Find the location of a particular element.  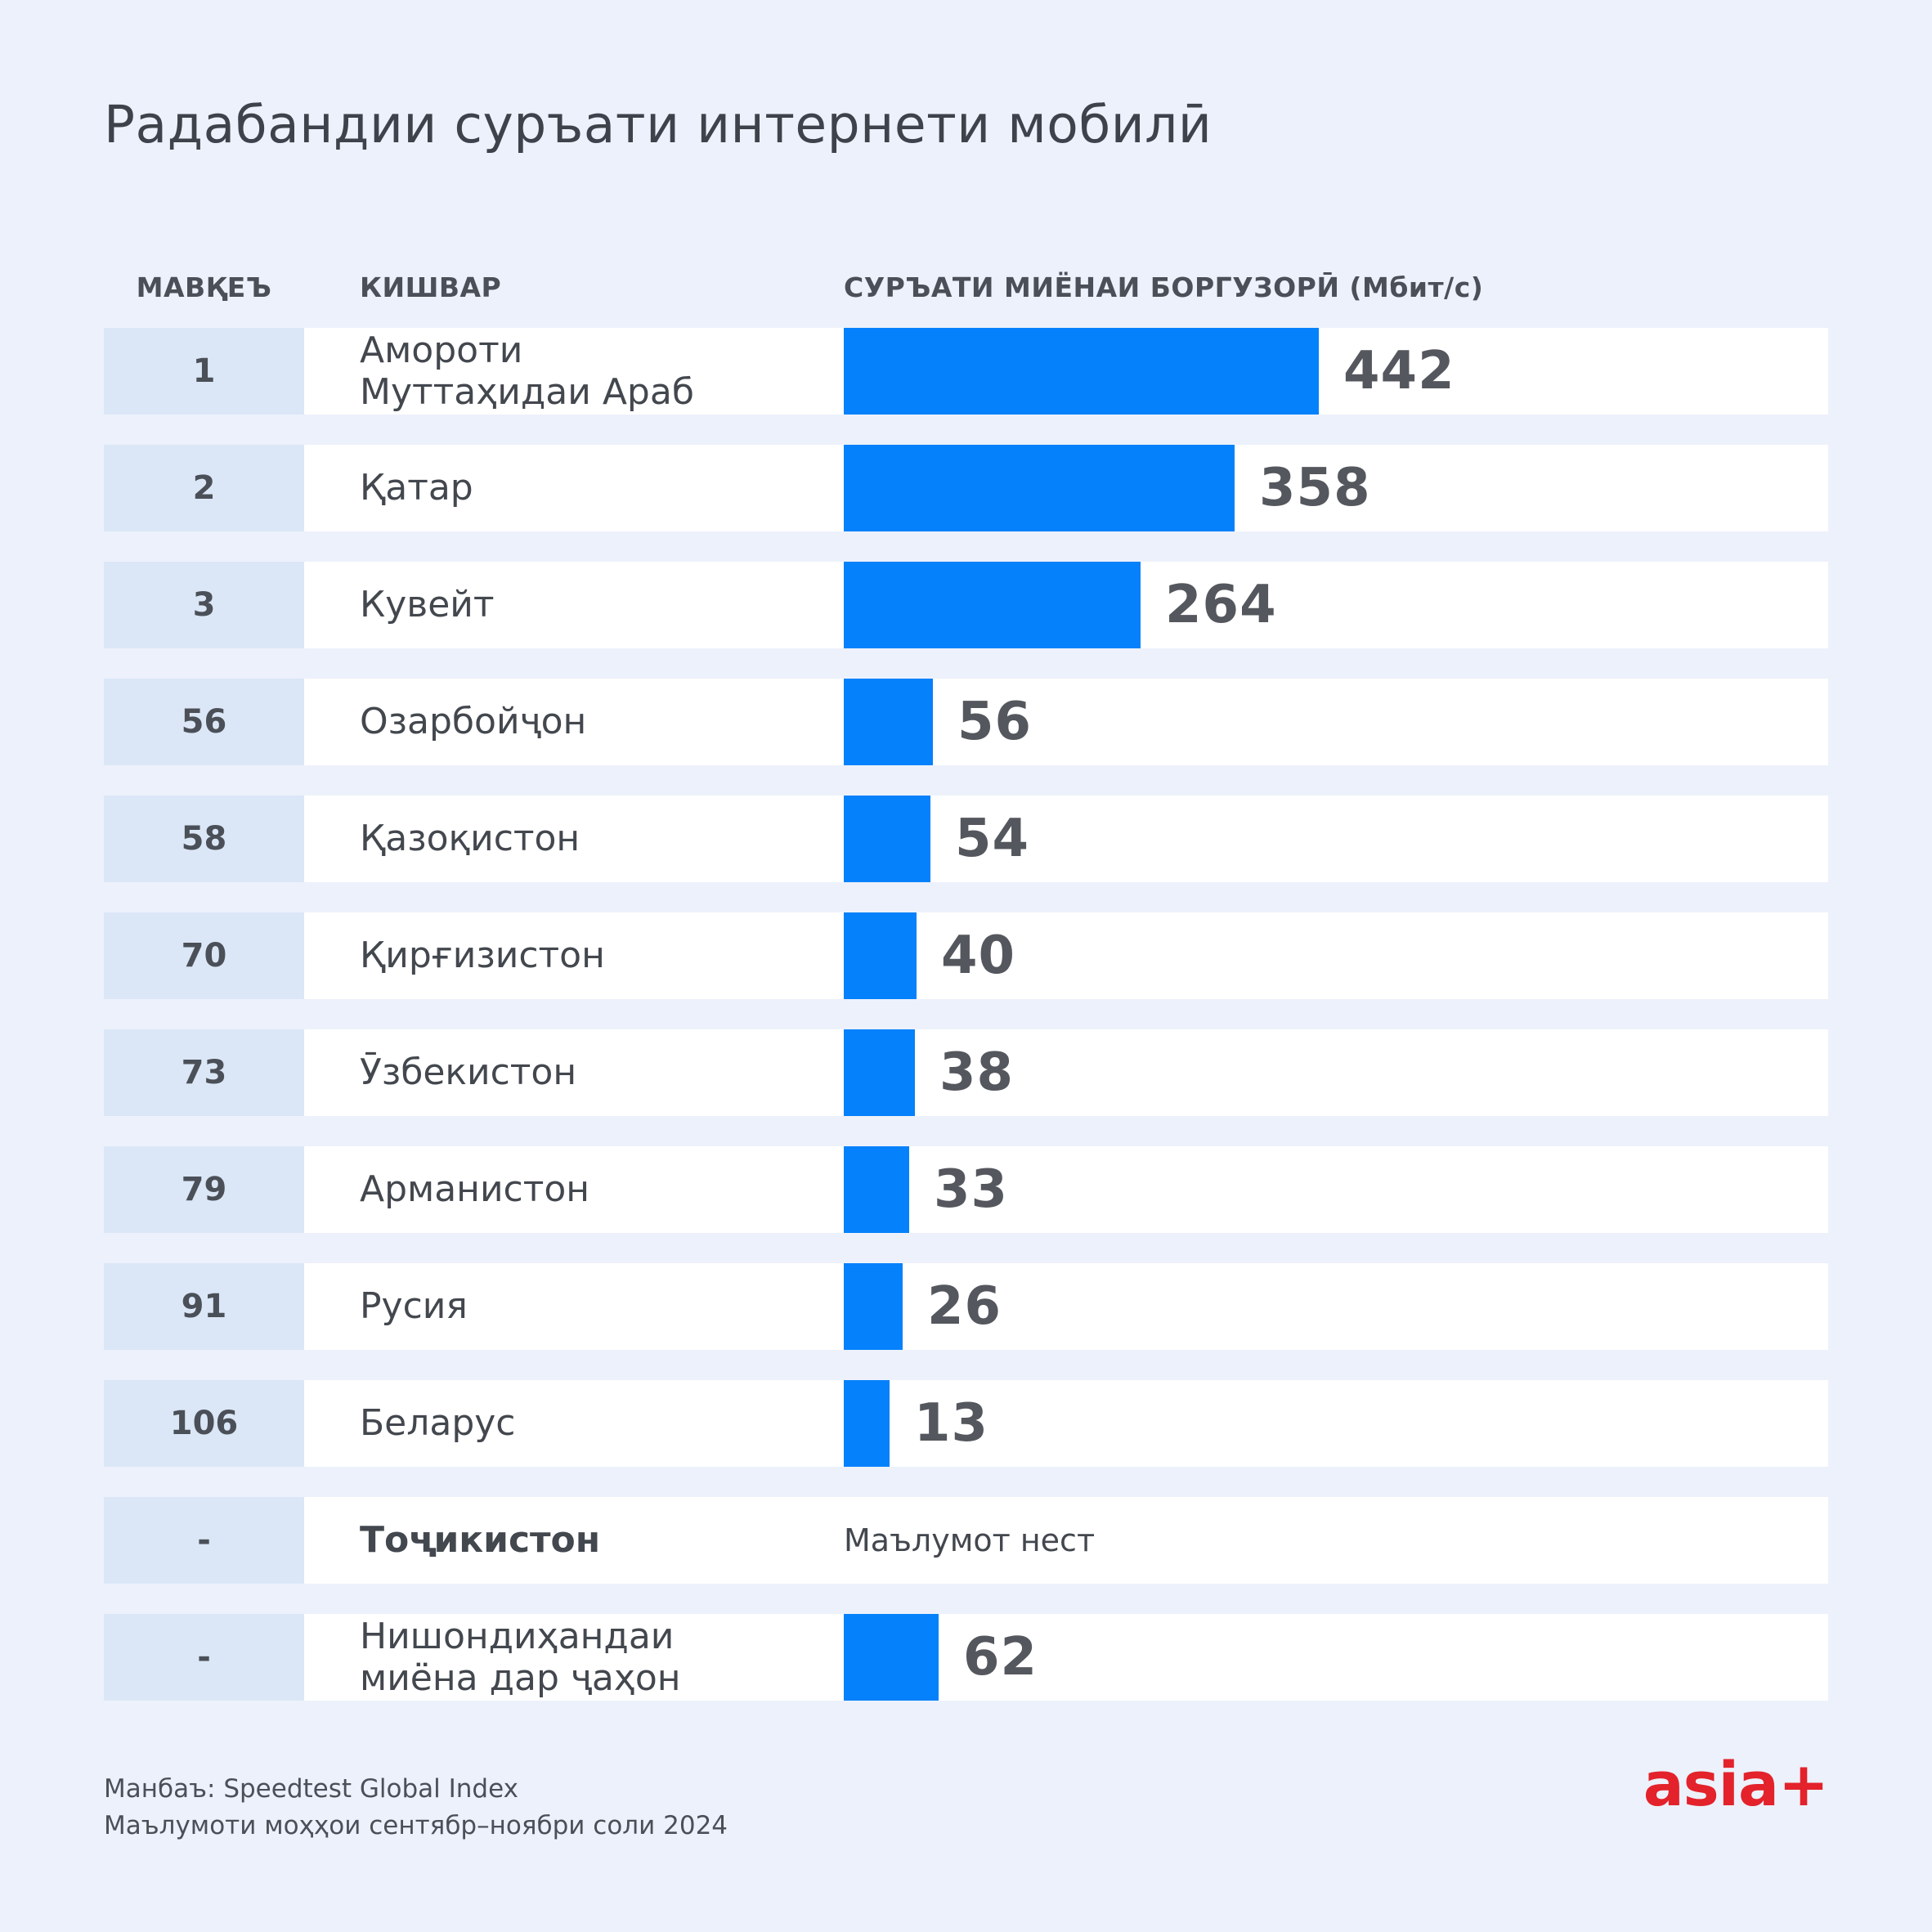

bar-area: 26 is located at coordinates (1336, 1306).